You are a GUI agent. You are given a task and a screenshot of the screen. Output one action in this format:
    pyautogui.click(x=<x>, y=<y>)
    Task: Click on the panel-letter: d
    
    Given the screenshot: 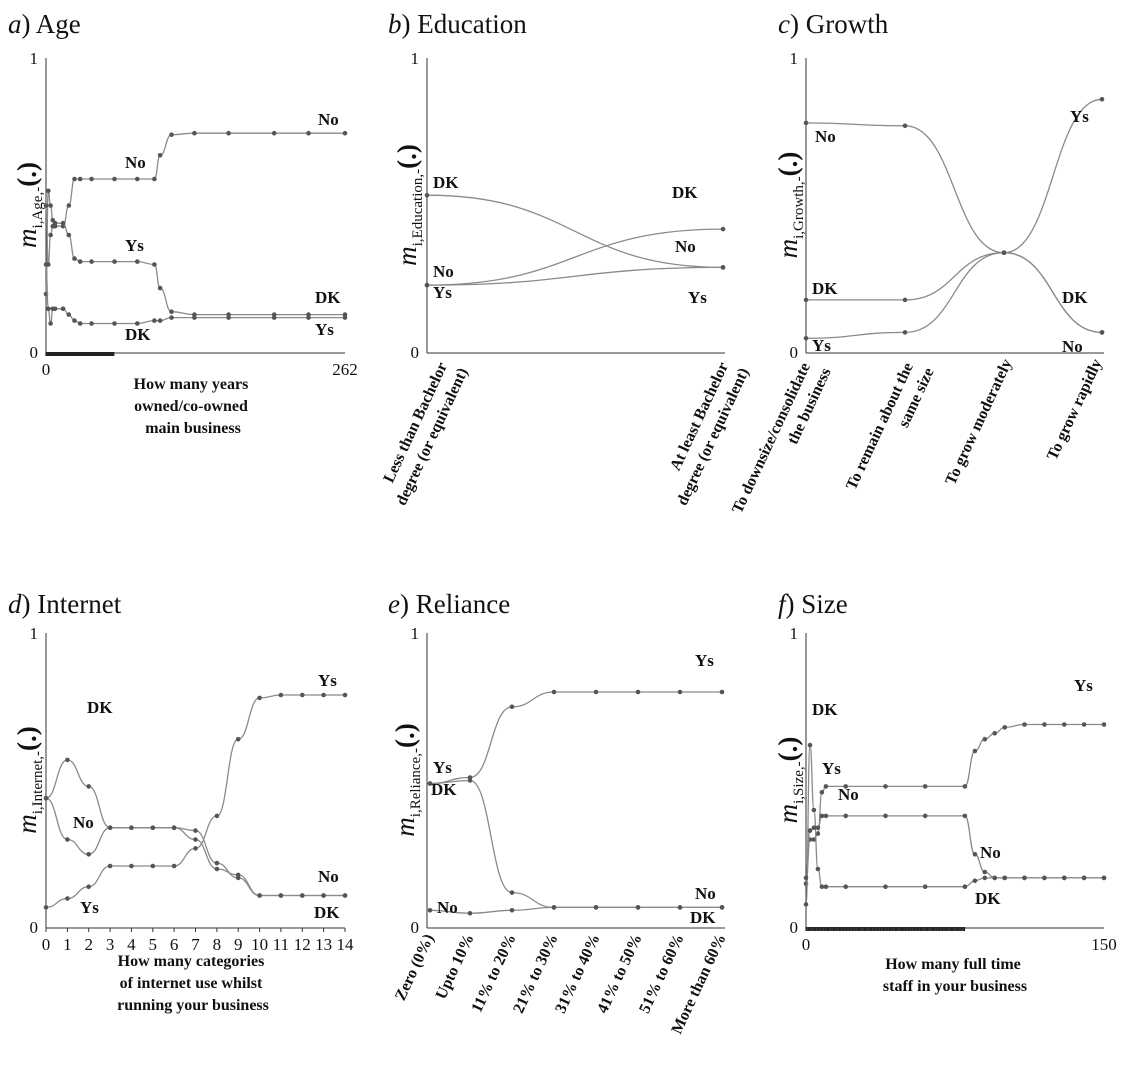 What is the action you would take?
    pyautogui.click(x=15, y=604)
    